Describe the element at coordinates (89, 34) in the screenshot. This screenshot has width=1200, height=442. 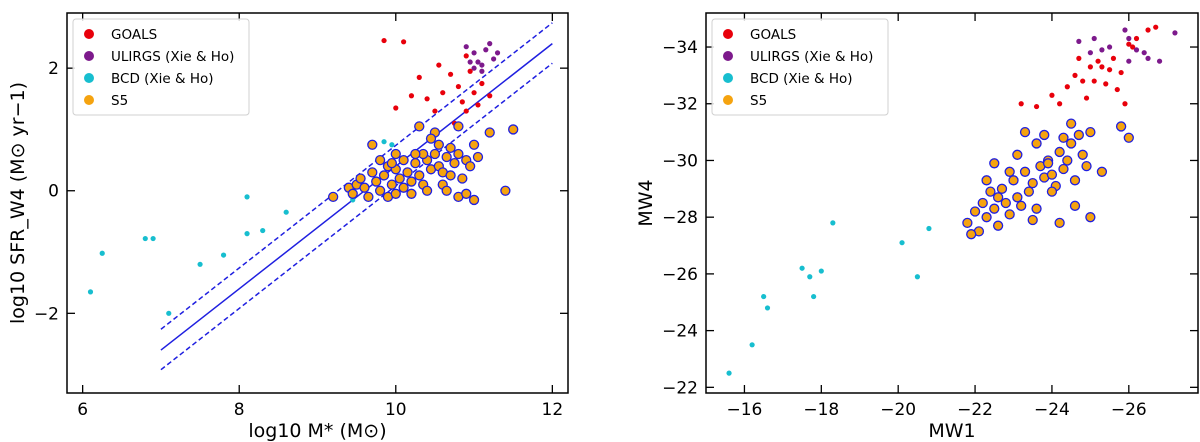
I see `left-legend-marker-goals` at that location.